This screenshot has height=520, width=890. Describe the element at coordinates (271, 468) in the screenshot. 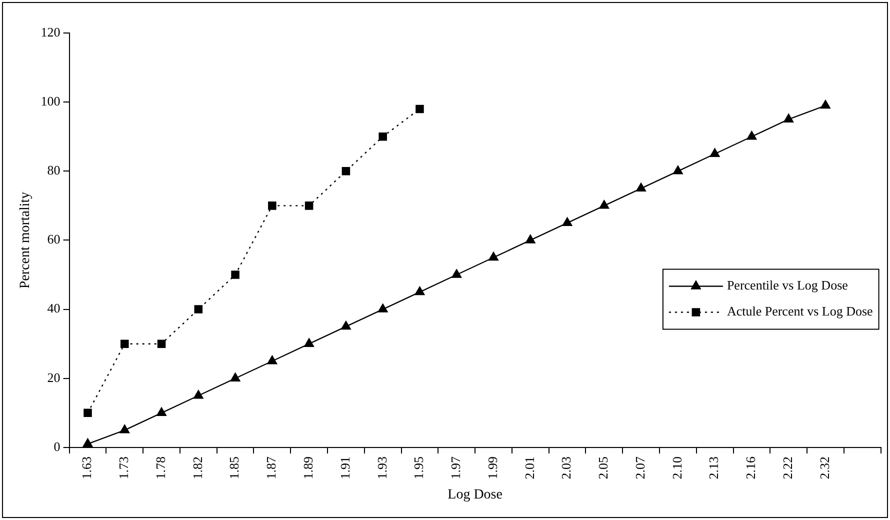

I see `x-tick-label: 1.87` at that location.